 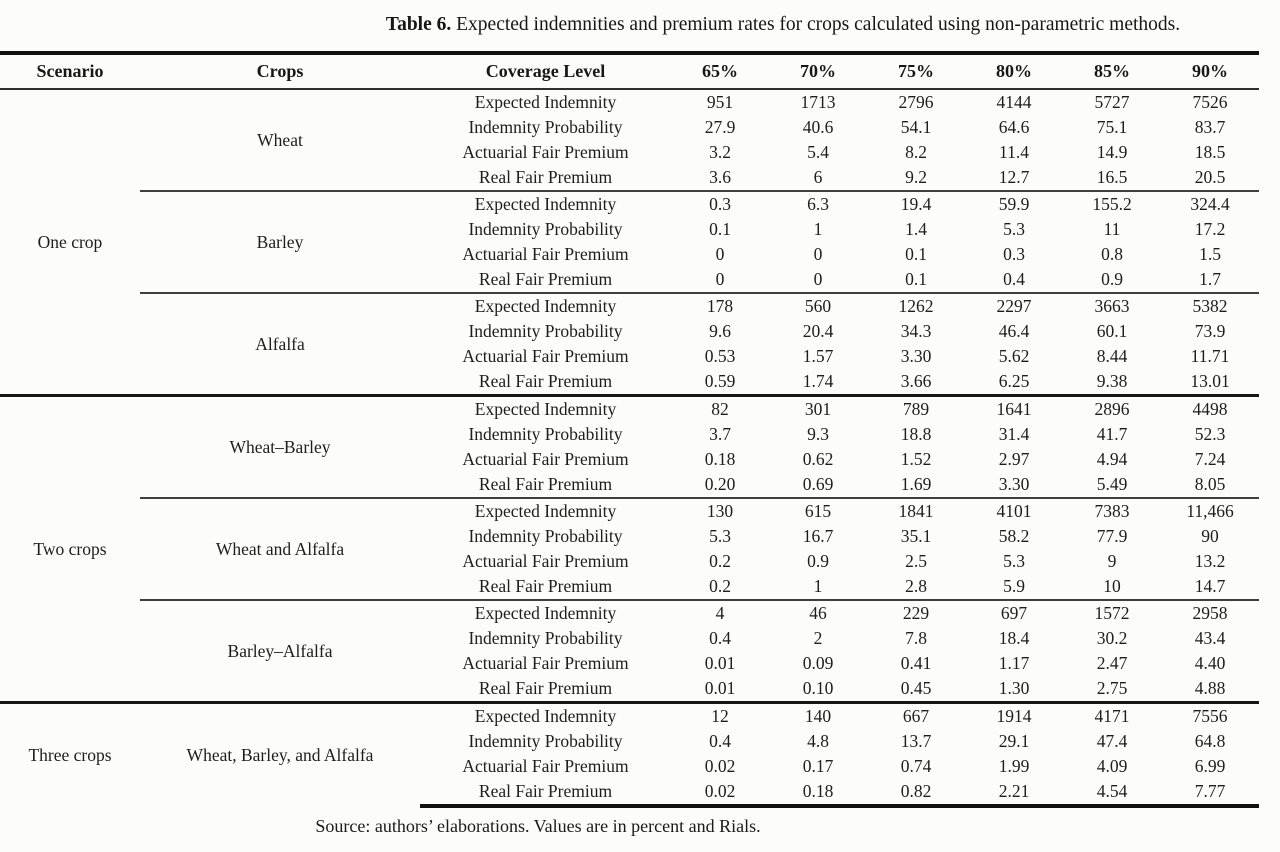 I want to click on scenario-cell: Two crops, so click(x=70, y=548).